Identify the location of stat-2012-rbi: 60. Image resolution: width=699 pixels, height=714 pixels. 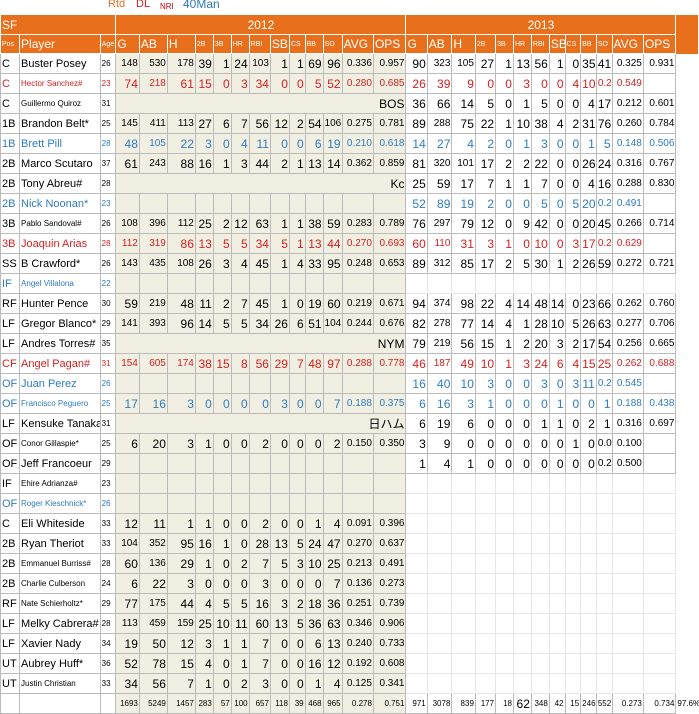
(259, 623).